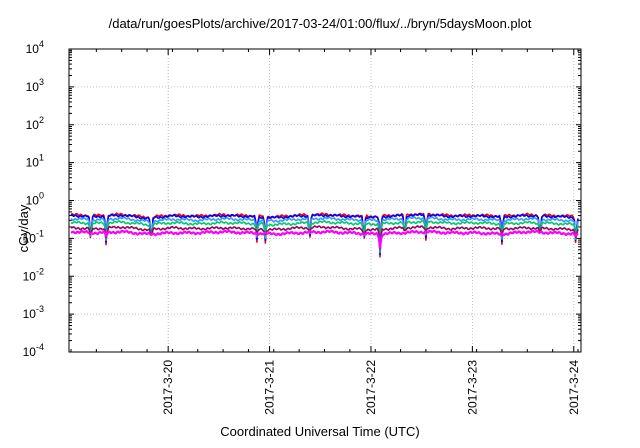  What do you see at coordinates (33, 236) in the screenshot?
I see `y-tick-label: 10⁻¹` at bounding box center [33, 236].